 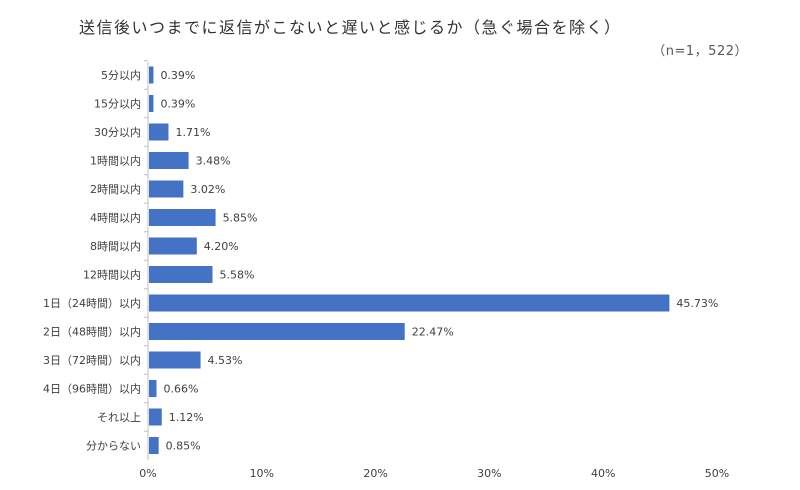 I want to click on data-label: 5.85%, so click(x=240, y=218).